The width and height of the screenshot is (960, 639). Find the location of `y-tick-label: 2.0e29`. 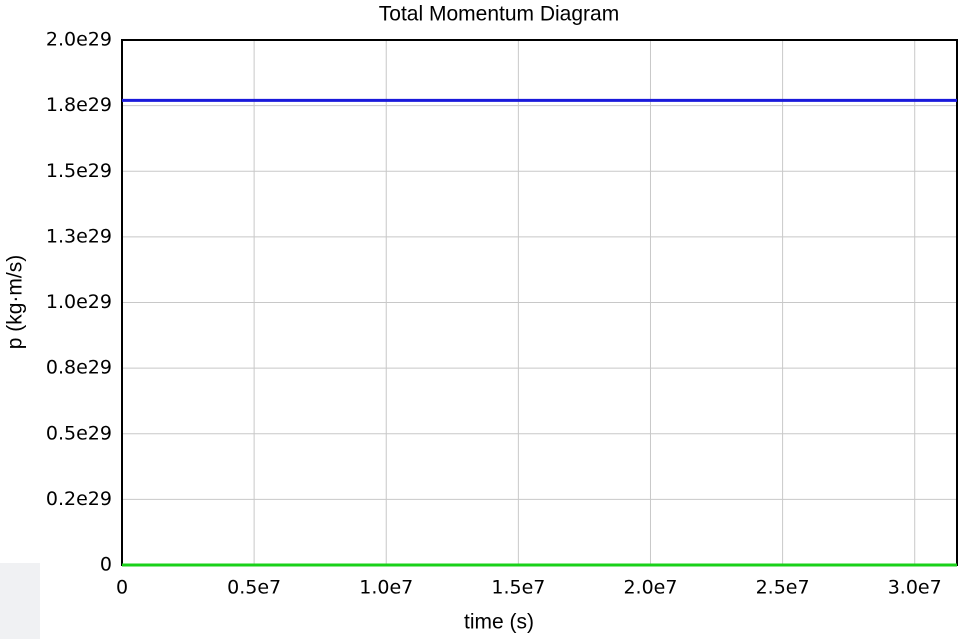

y-tick-label: 2.0e29 is located at coordinates (79, 40).